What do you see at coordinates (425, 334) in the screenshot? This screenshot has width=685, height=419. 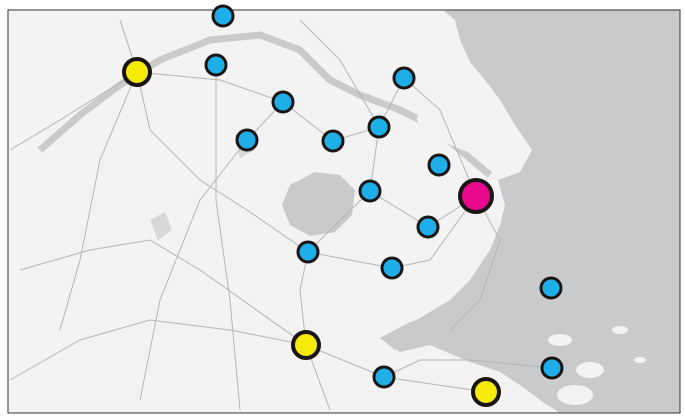 I see `bay-area` at bounding box center [425, 334].